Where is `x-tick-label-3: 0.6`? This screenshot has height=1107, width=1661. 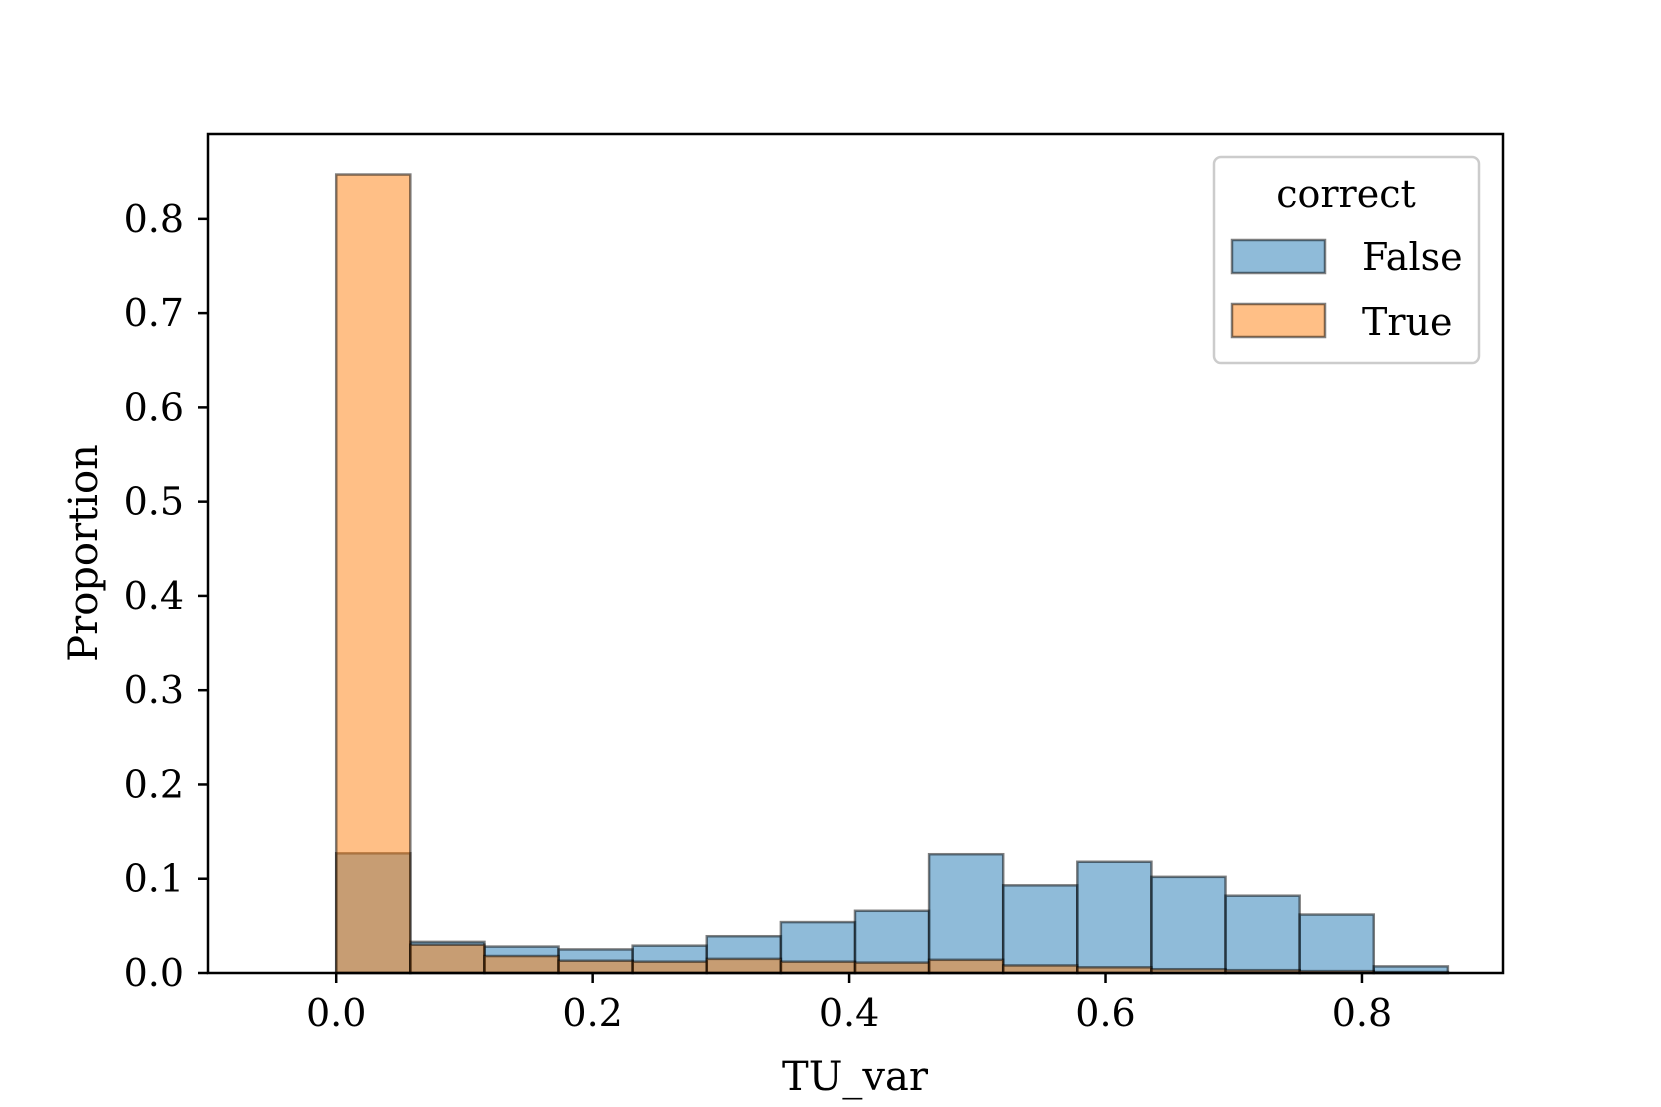 x-tick-label-3: 0.6 is located at coordinates (1105, 1013).